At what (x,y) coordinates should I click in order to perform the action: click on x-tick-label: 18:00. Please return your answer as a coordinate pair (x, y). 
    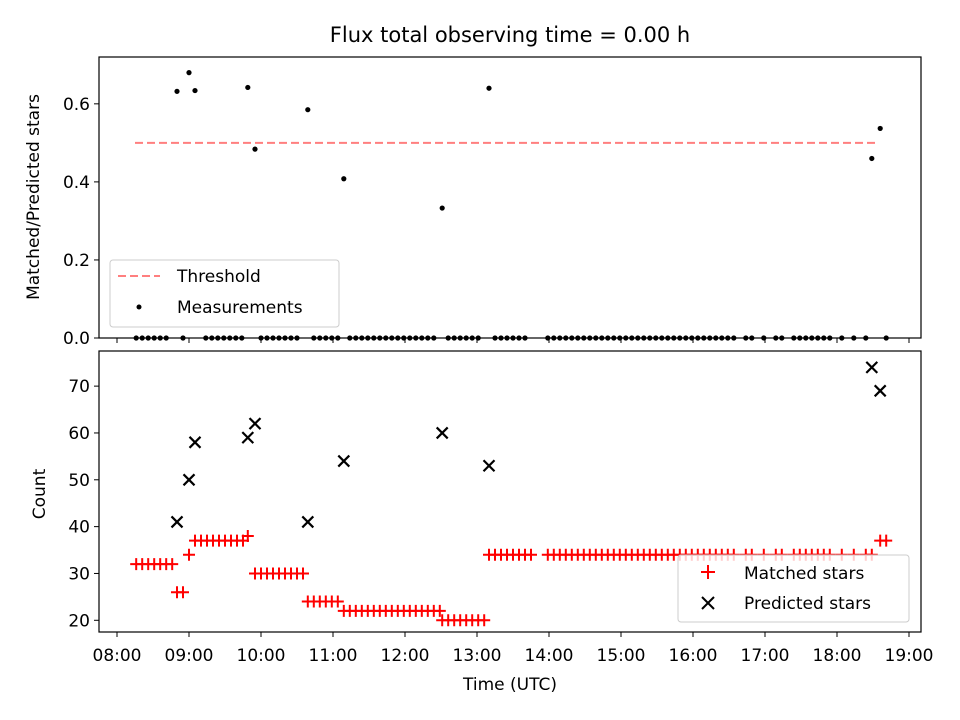
    Looking at the image, I should click on (837, 656).